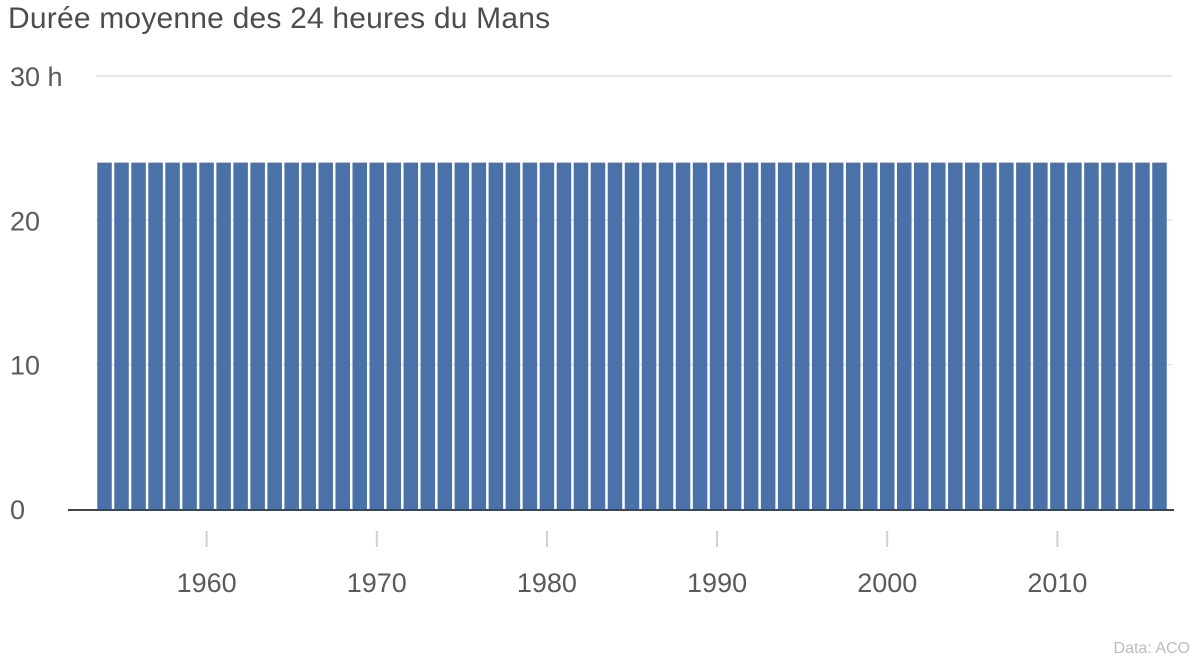 Image resolution: width=1200 pixels, height=658 pixels. What do you see at coordinates (206, 335) in the screenshot?
I see `bar-1960` at bounding box center [206, 335].